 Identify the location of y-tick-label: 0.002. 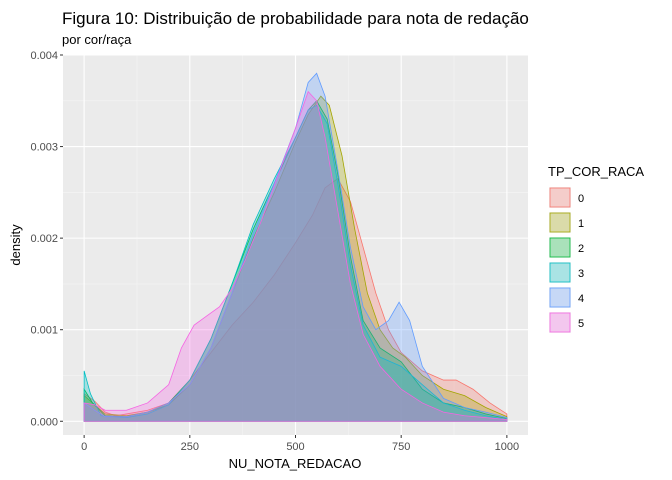
(44, 239).